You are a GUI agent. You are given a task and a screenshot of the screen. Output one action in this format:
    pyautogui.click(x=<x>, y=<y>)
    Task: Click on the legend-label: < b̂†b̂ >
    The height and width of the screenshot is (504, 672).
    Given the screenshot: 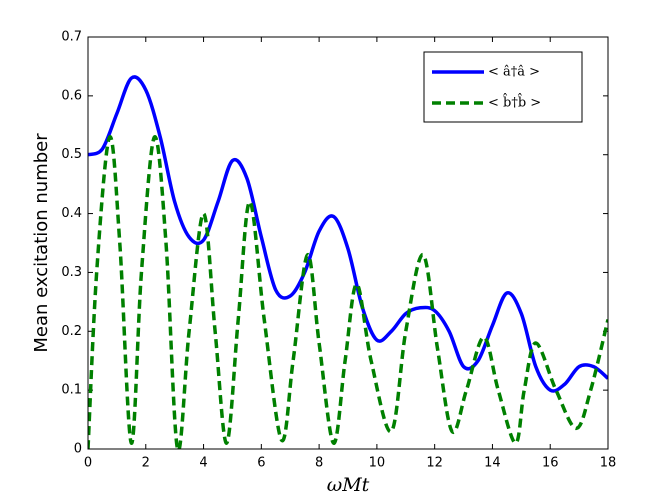 What is the action you would take?
    pyautogui.click(x=514, y=102)
    